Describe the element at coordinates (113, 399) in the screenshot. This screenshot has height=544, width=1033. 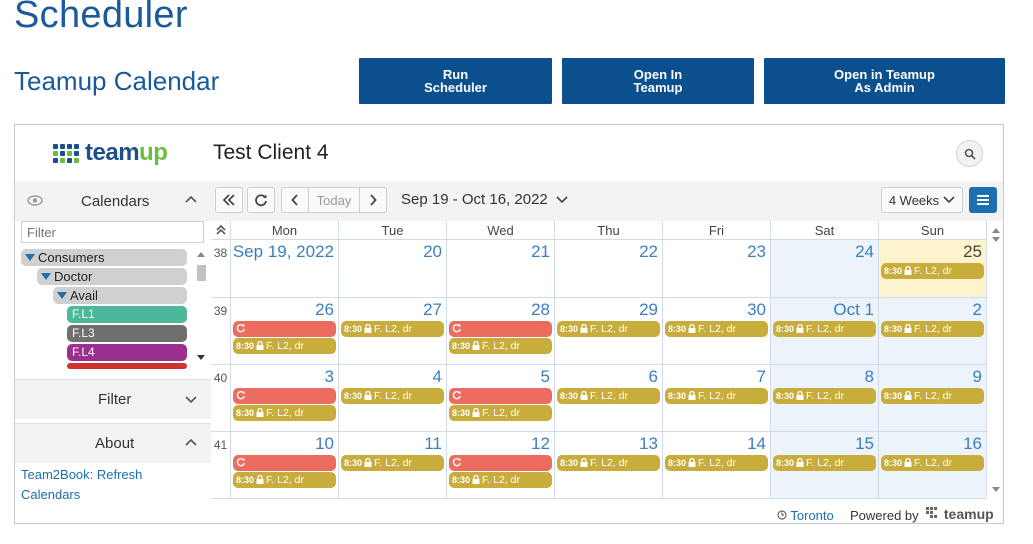
I see `filter-section-header: Filter` at that location.